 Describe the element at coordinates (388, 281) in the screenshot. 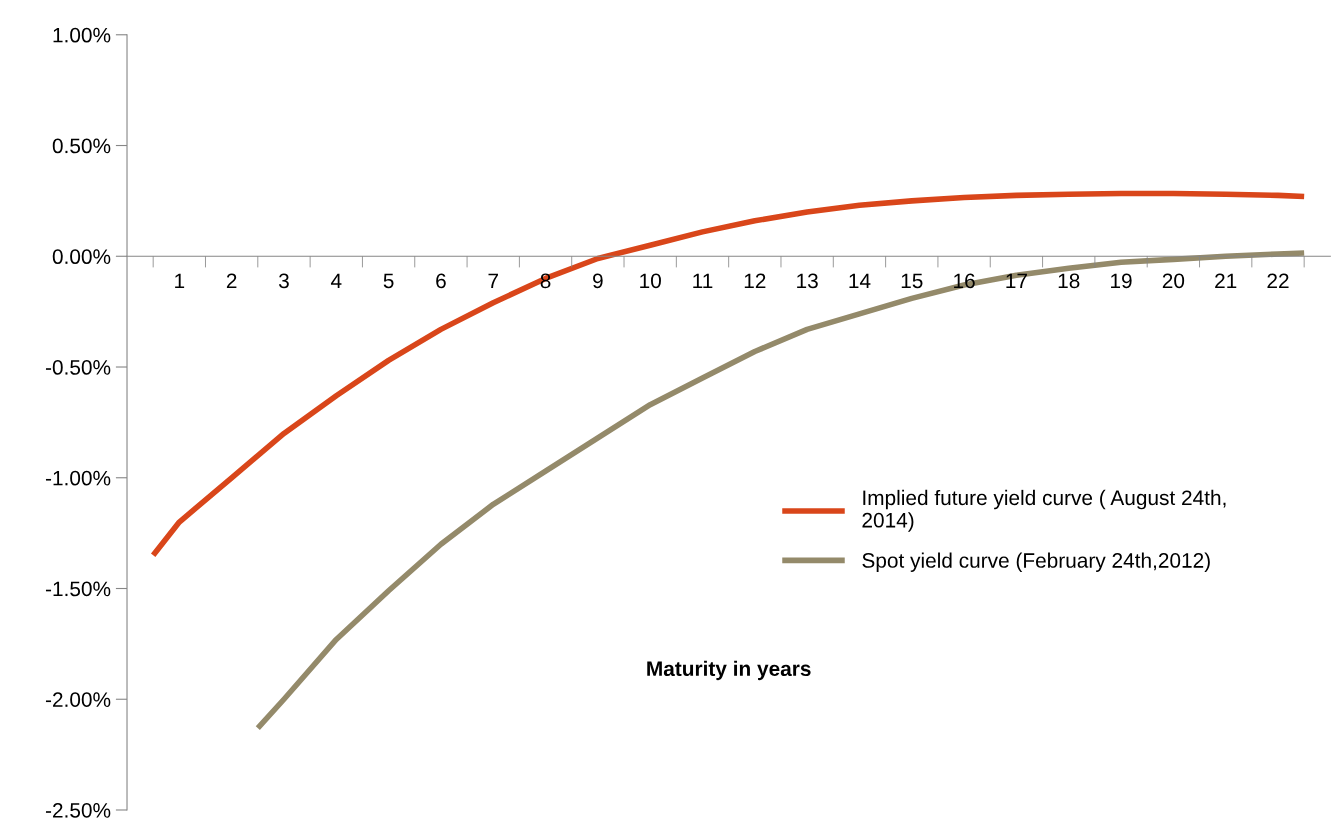

I see `x-tick-label: 5` at that location.